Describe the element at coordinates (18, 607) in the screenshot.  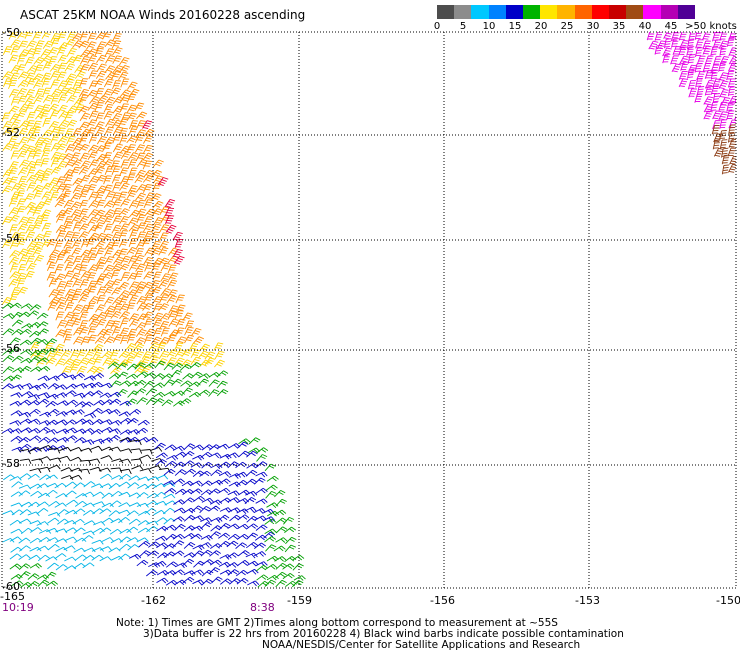
I see `time-label-left: 10:19` at that location.